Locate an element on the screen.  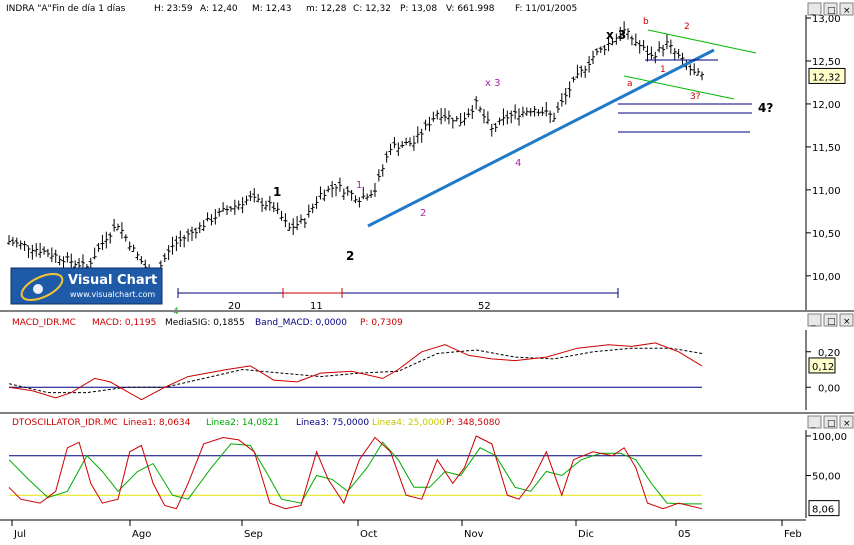
osc-header-l2: Linea2: 14,0821 is located at coordinates (242, 423).